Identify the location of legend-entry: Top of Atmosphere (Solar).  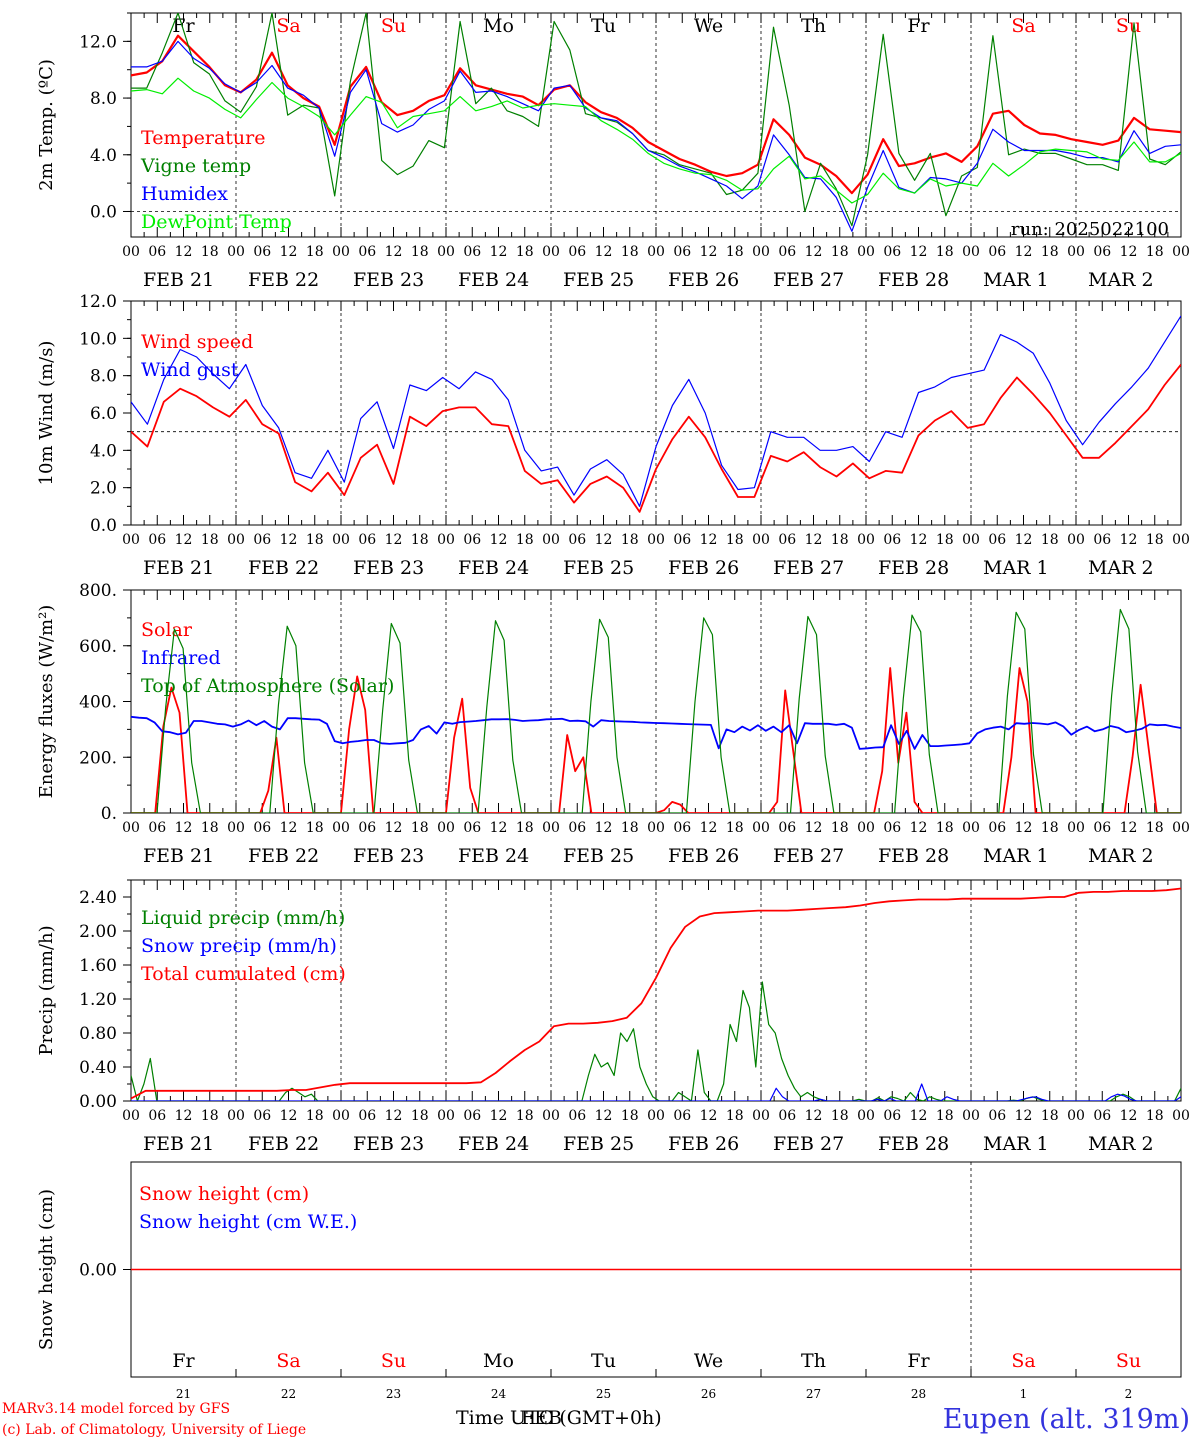
(267, 686).